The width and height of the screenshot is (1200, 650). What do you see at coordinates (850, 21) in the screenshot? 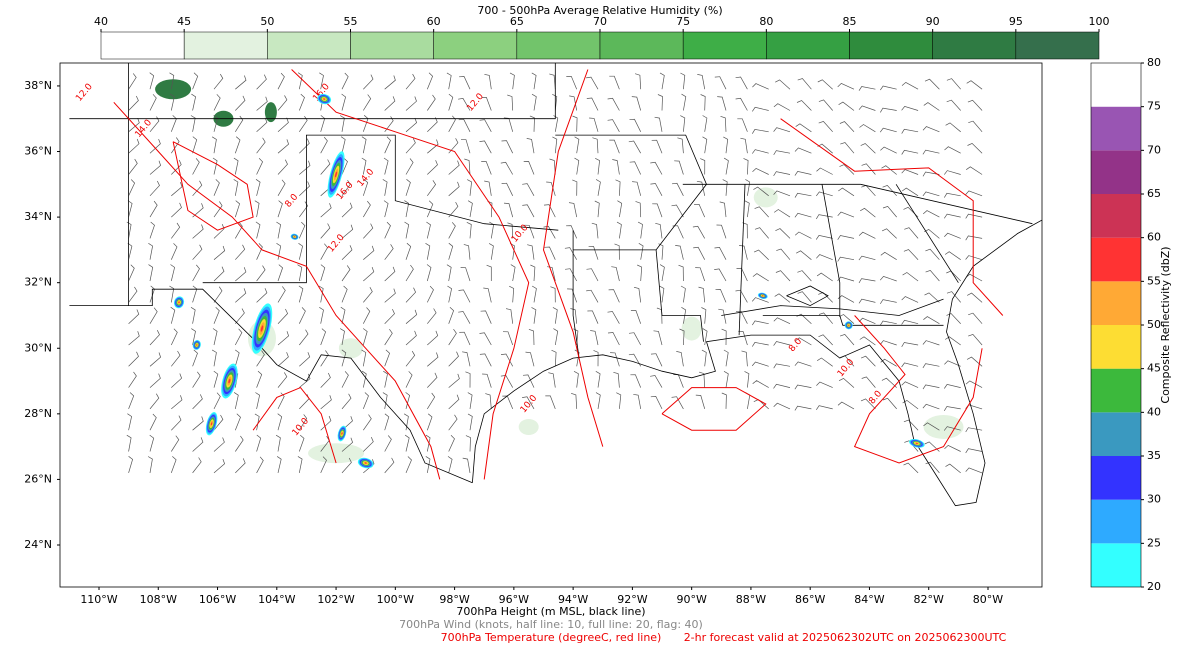
I see `rh-tick-label: 85` at bounding box center [850, 21].